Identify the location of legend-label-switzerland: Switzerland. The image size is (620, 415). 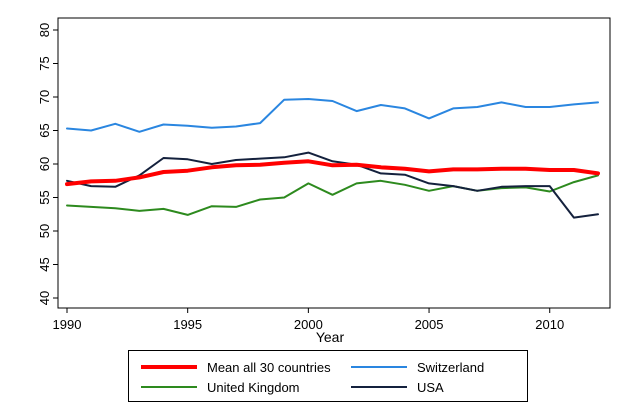
(451, 367).